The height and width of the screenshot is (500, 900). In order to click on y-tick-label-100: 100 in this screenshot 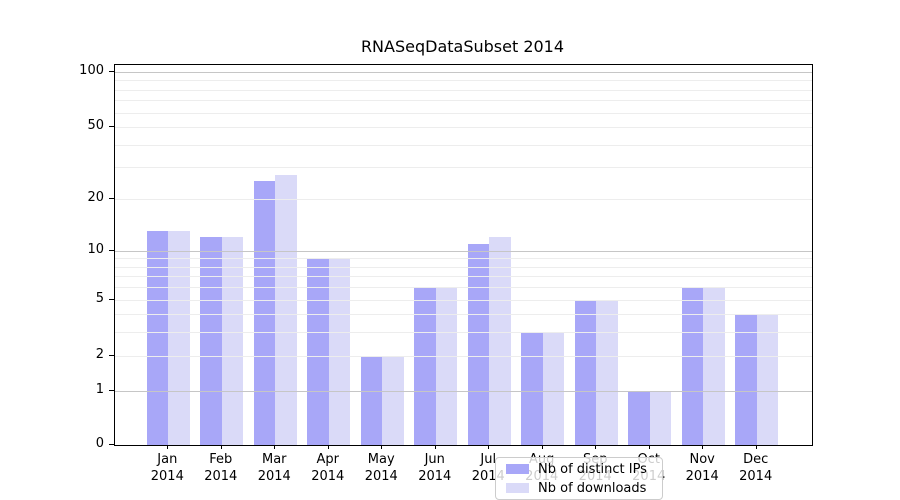, I will do `click(91, 70)`.